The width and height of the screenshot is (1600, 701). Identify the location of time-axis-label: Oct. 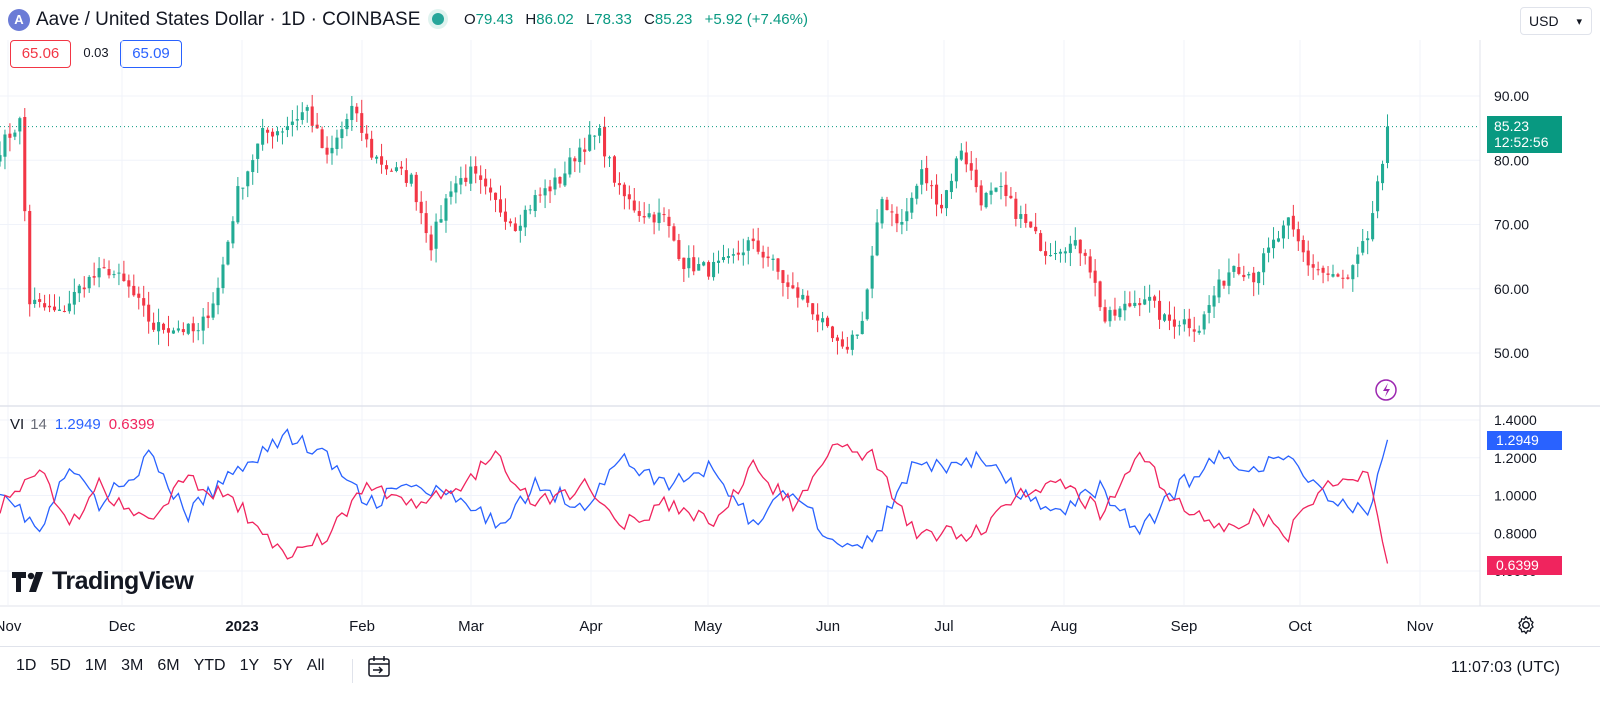
(1300, 626).